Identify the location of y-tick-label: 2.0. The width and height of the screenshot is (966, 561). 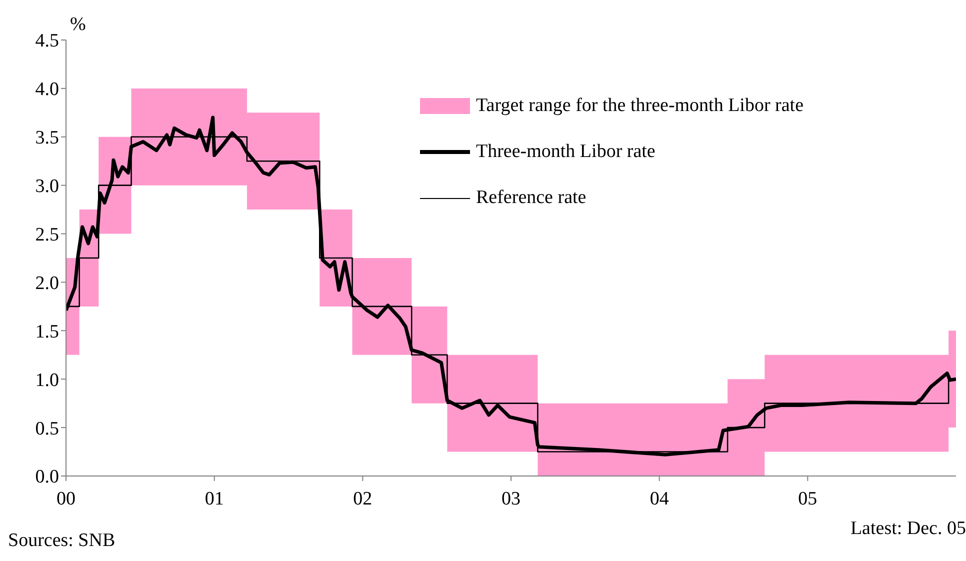
(47, 283).